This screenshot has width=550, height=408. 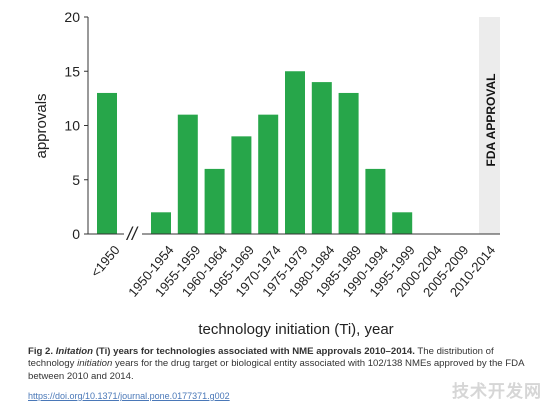 What do you see at coordinates (76, 234) in the screenshot?
I see `y-tick-label: 0` at bounding box center [76, 234].